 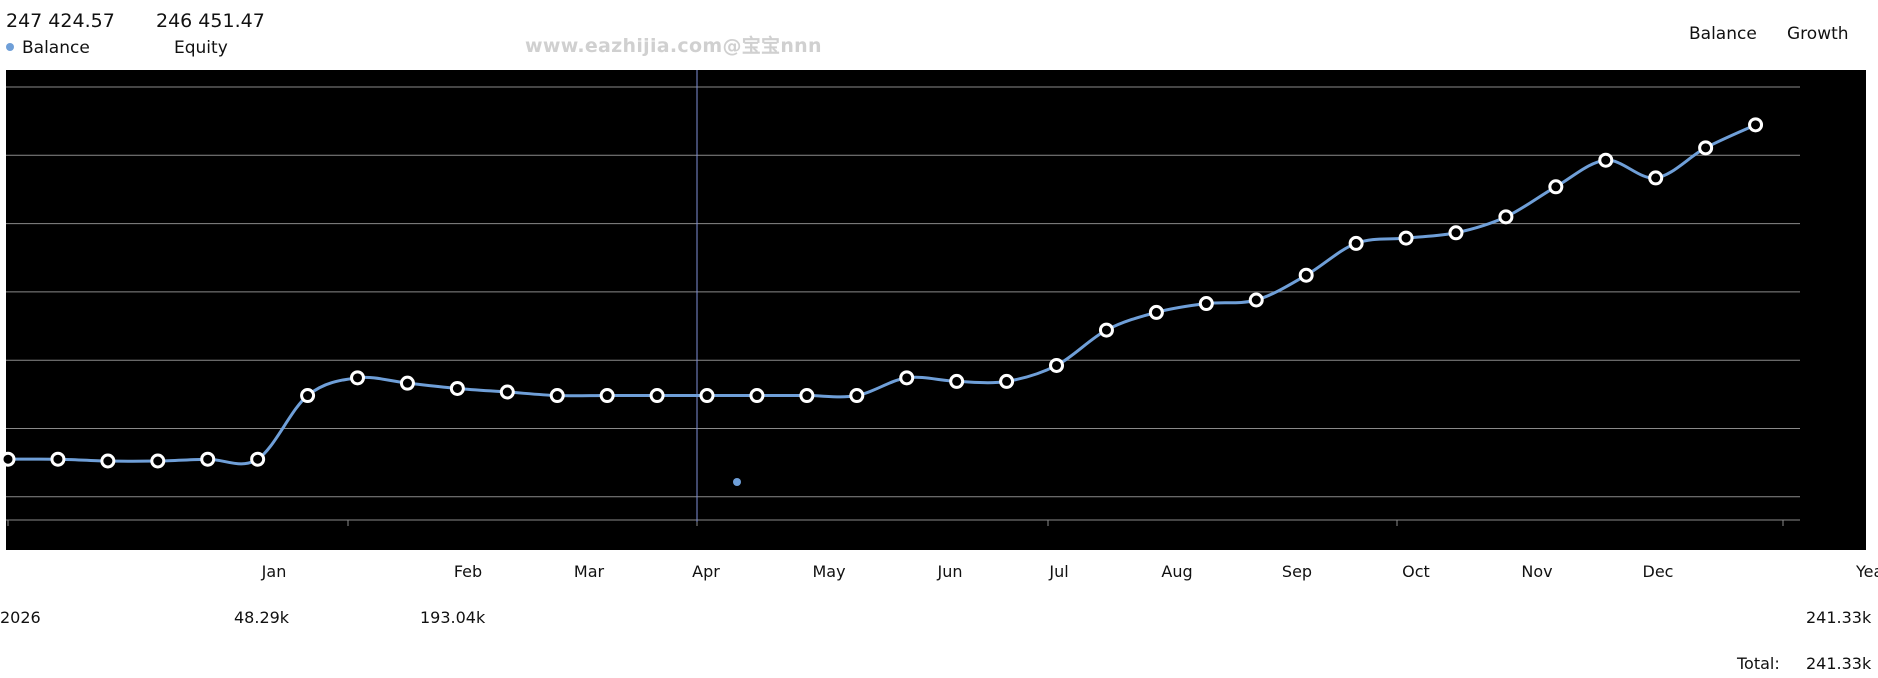 What do you see at coordinates (1537, 571) in the screenshot?
I see `month-label-nov: Nov` at bounding box center [1537, 571].